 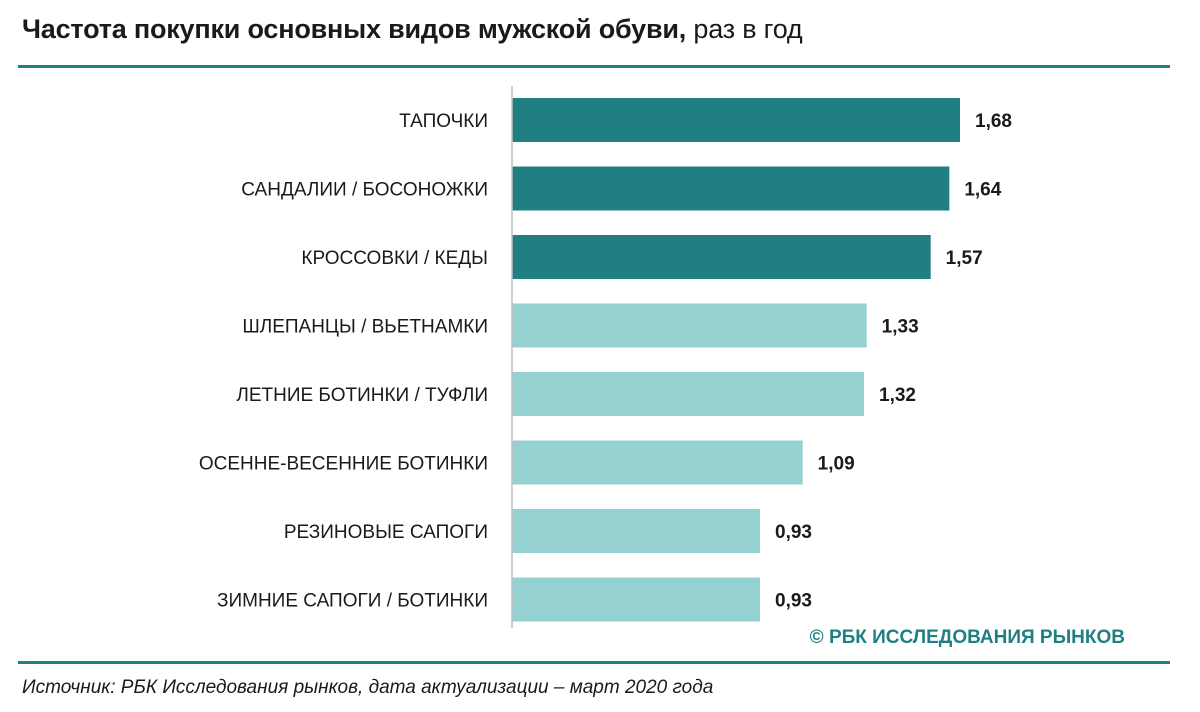 What do you see at coordinates (352, 601) in the screenshot?
I see `category-label: ЗИМНИЕ САПОГИ / БОТИНКИ` at bounding box center [352, 601].